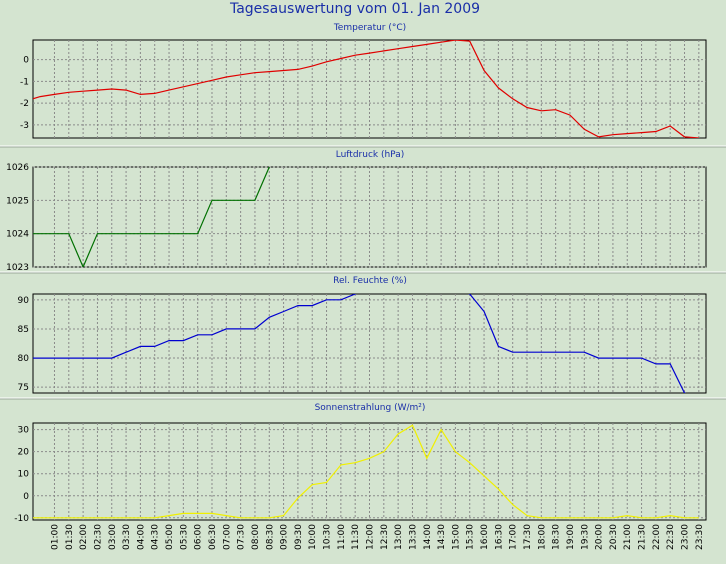  I want to click on y-tick-label: 85, so click(23, 330).